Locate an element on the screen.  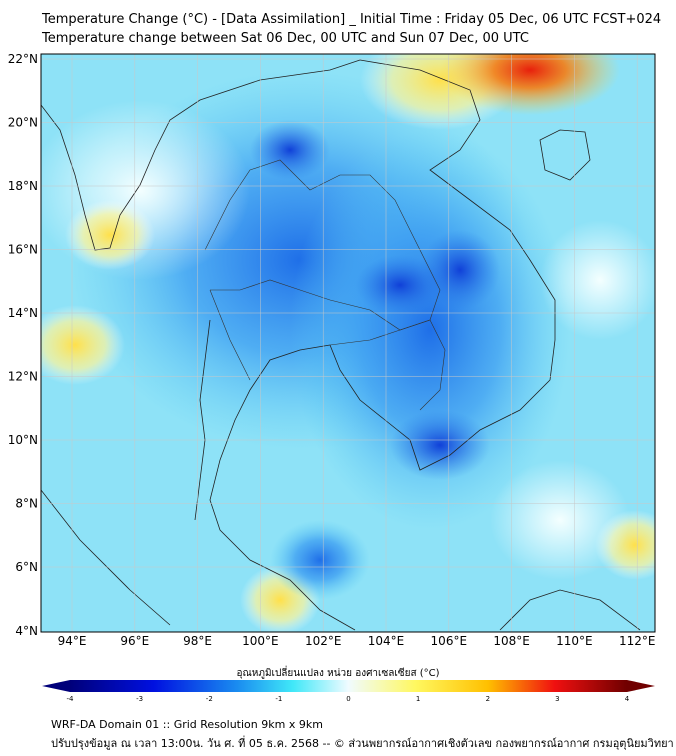
lon-label: 108°E is located at coordinates (511, 641).